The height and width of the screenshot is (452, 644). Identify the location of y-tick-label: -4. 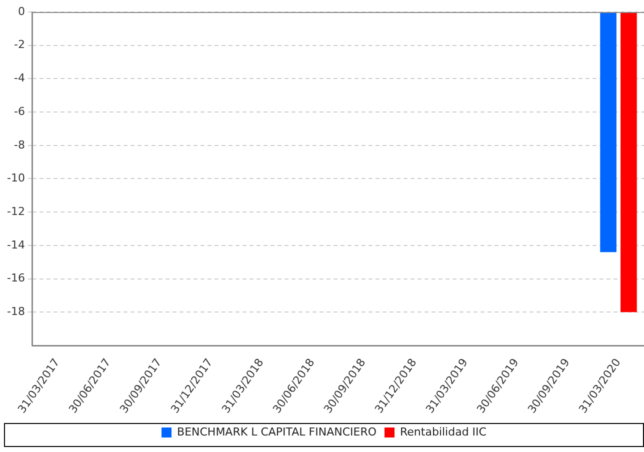
(19, 78).